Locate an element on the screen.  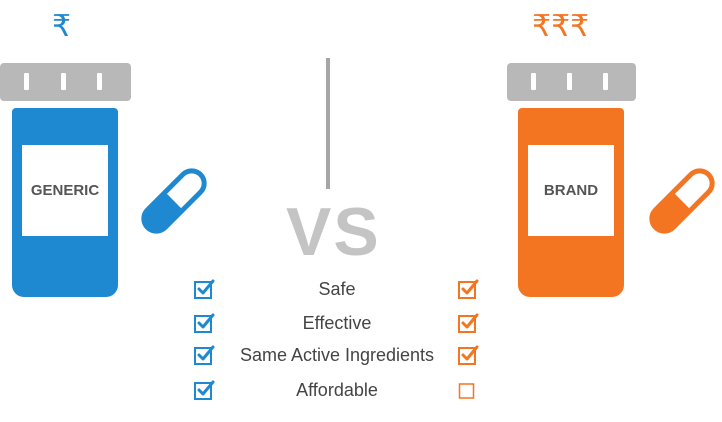
comparison-row-safe: Safe is located at coordinates (361, 289).